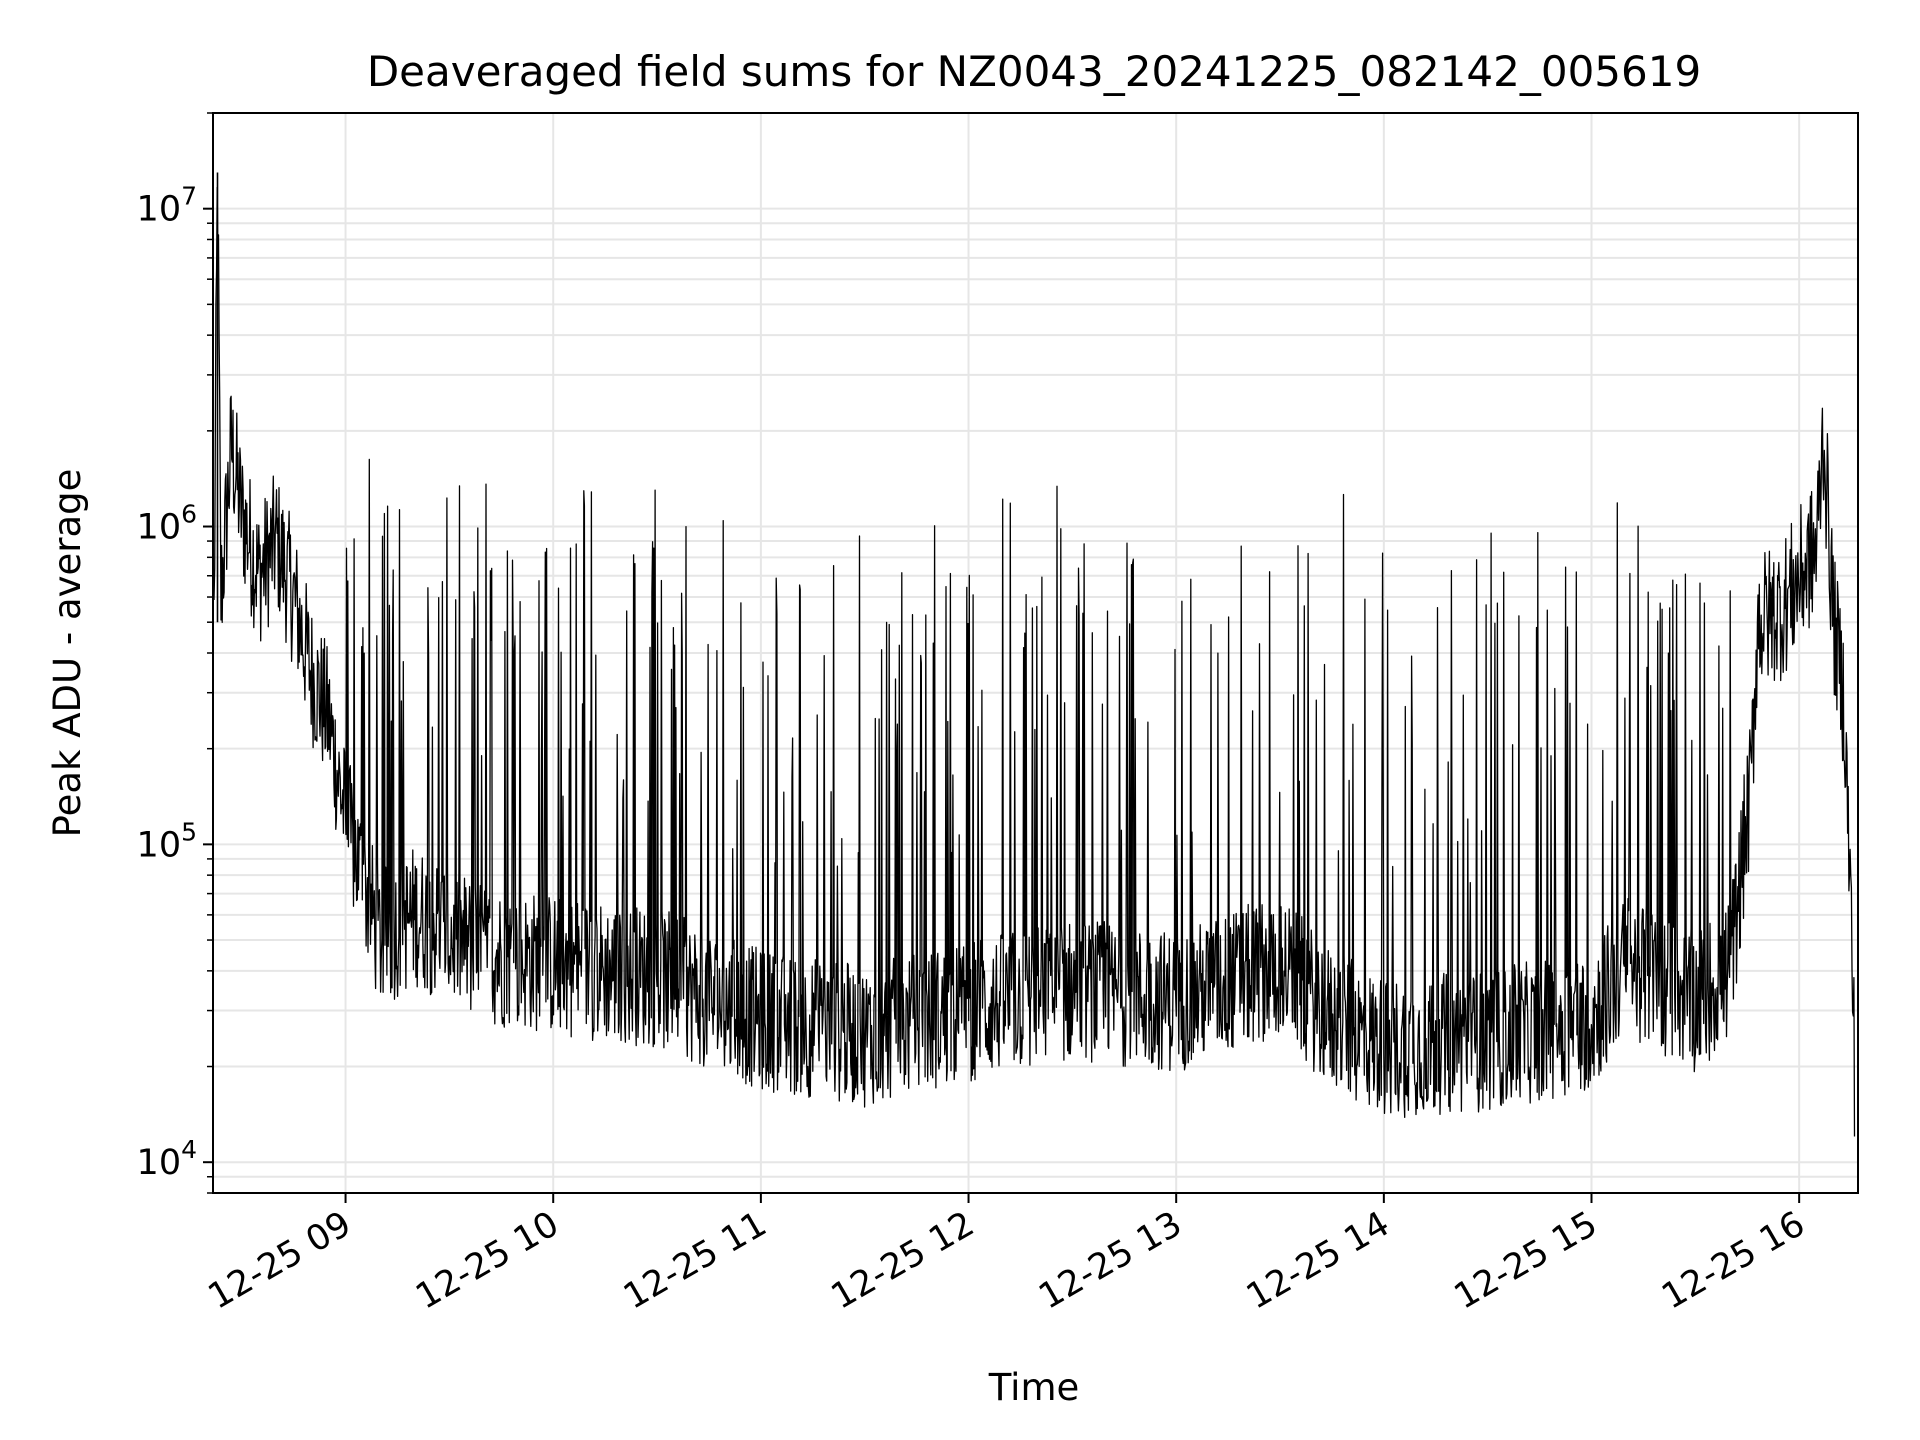 Image resolution: width=1920 pixels, height=1440 pixels. Describe the element at coordinates (175, 653) in the screenshot. I see `y-axis: 10⁴ 10⁵ 10⁶ 10⁷` at that location.